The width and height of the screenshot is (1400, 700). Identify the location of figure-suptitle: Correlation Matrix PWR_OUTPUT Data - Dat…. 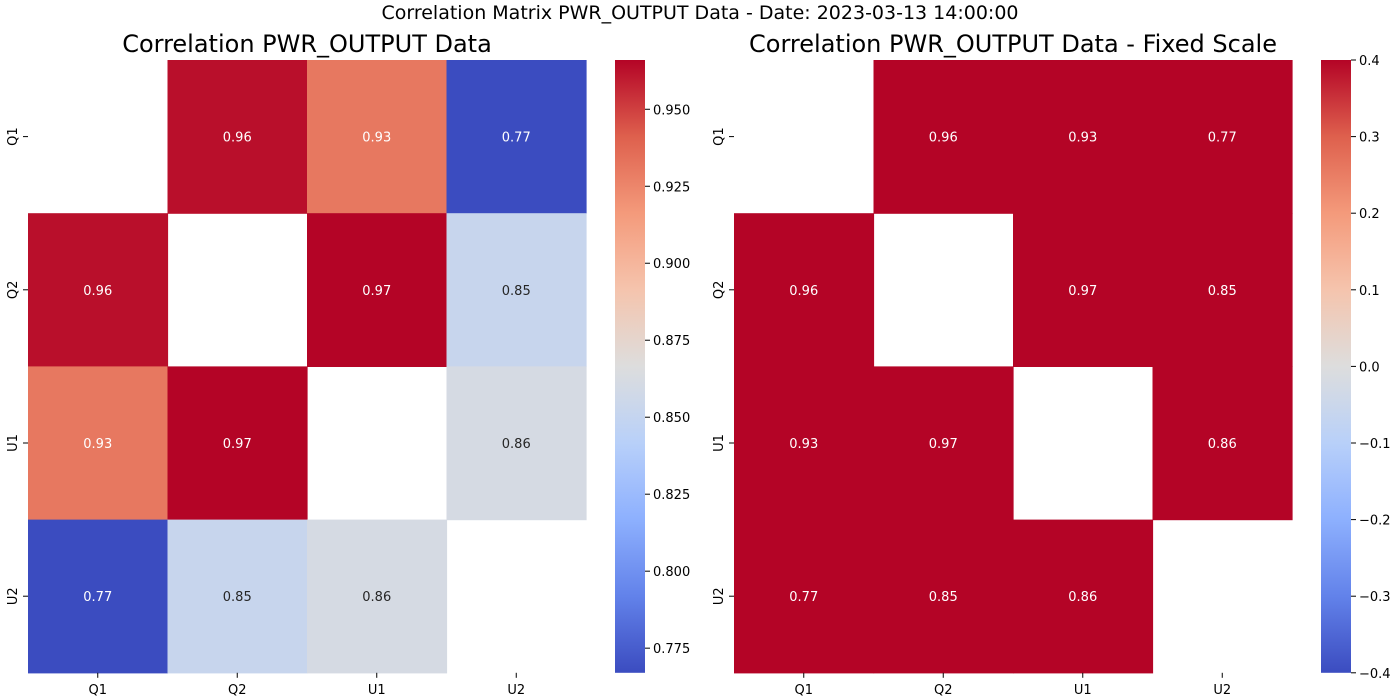
(699, 13).